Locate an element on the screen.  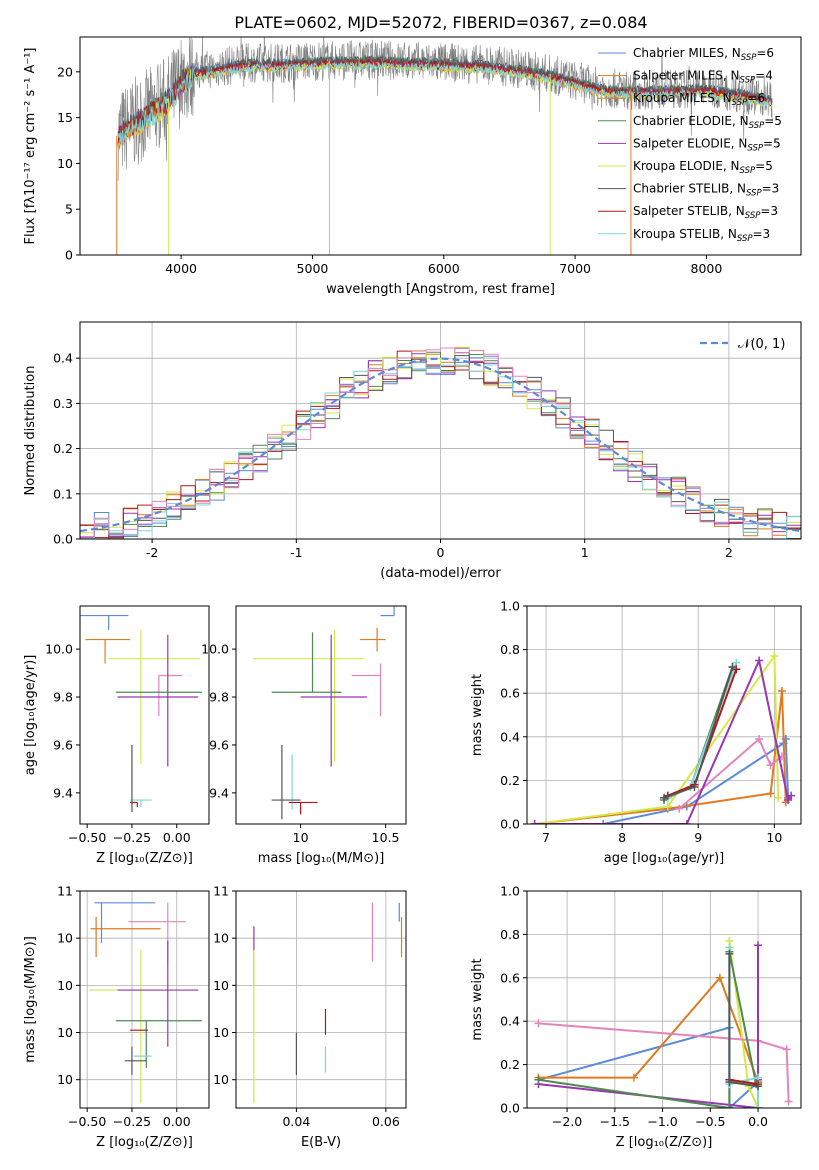
weight_vs_age-ytick-label: 0.0 is located at coordinates (510, 824).